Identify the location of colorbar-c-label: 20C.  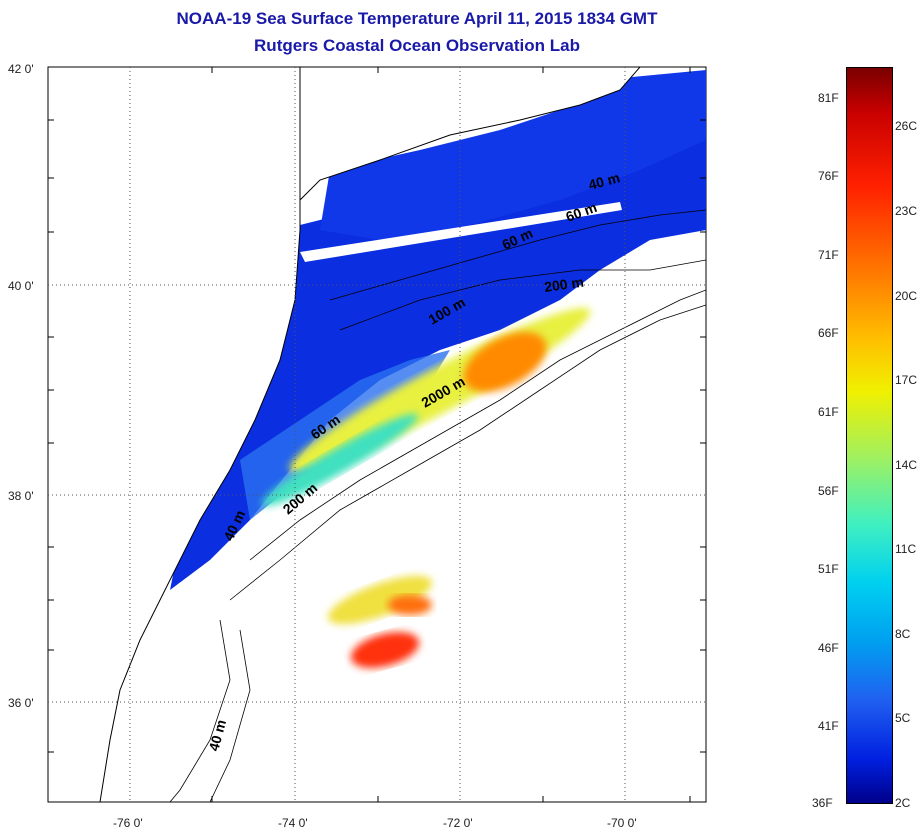
(906, 296).